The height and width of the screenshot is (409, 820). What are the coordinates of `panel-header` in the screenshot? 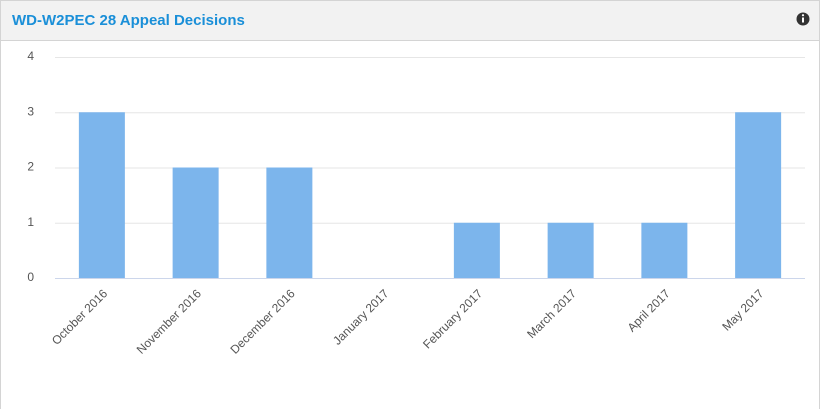 It's located at (410, 20).